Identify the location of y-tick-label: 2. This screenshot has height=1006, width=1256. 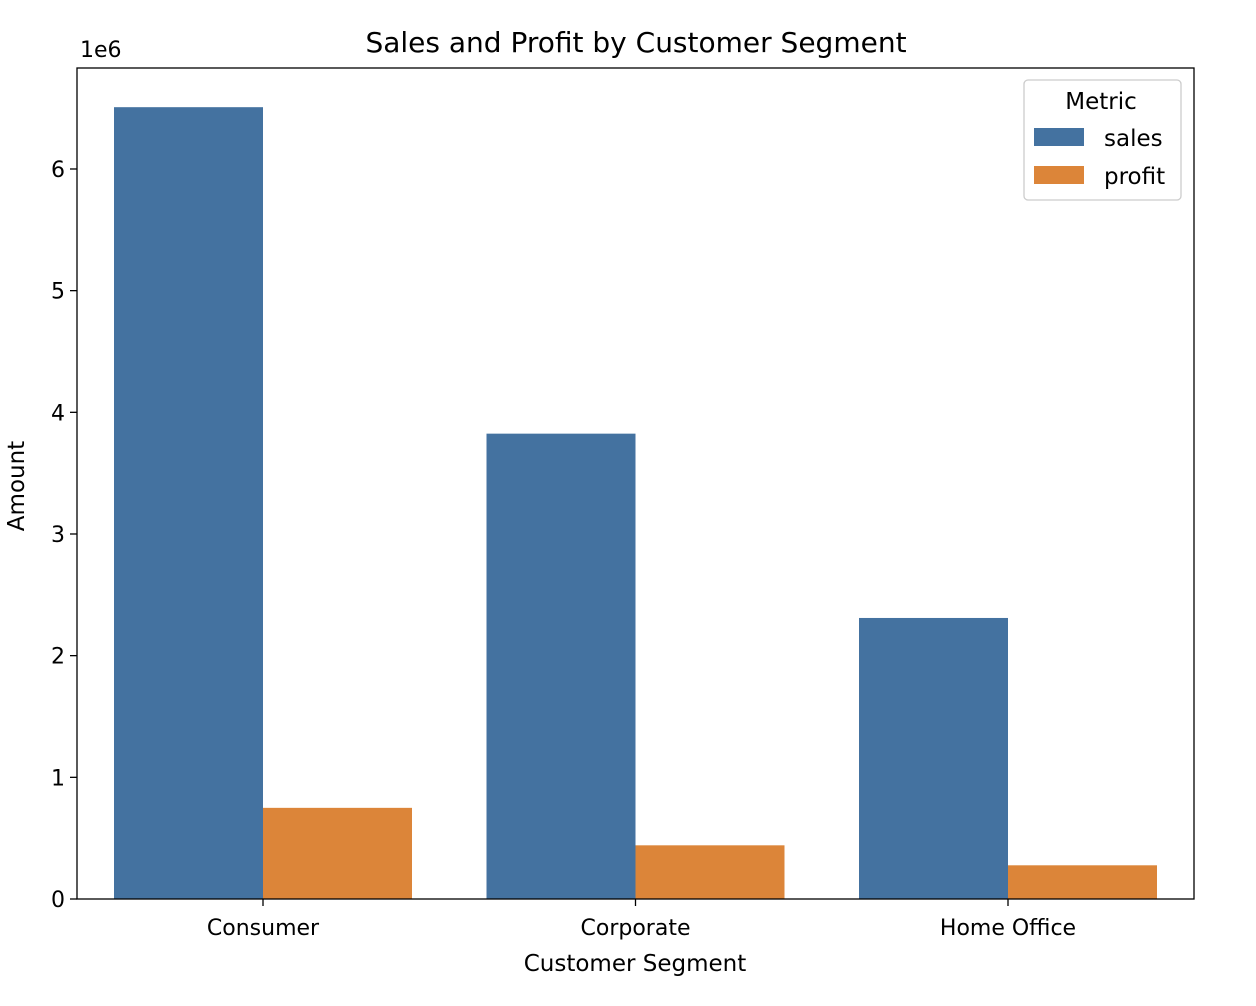
(58, 657).